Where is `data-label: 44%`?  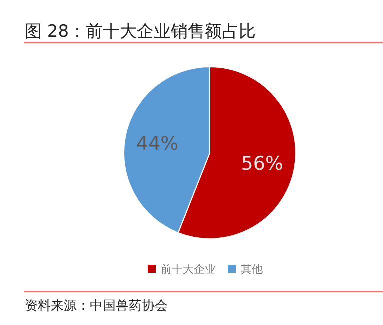 data-label: 44% is located at coordinates (157, 144).